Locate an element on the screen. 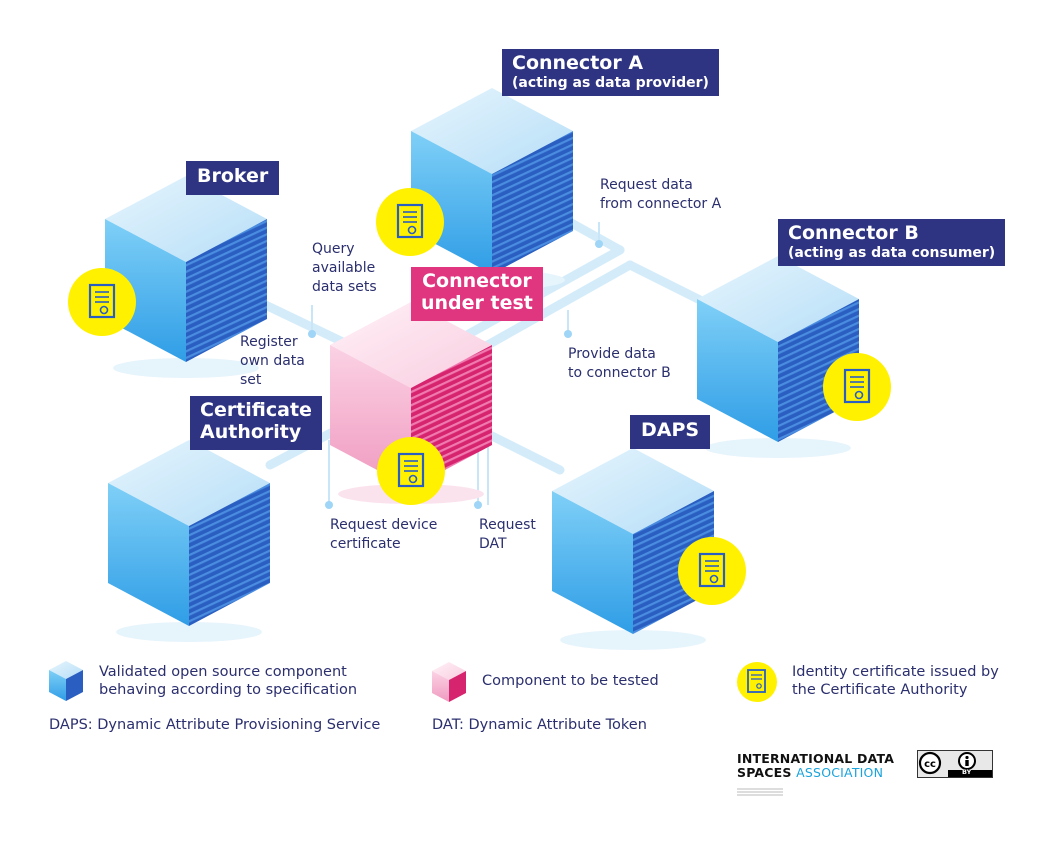 The height and width of the screenshot is (848, 1042). line-hub-connb is located at coordinates (665, 282).